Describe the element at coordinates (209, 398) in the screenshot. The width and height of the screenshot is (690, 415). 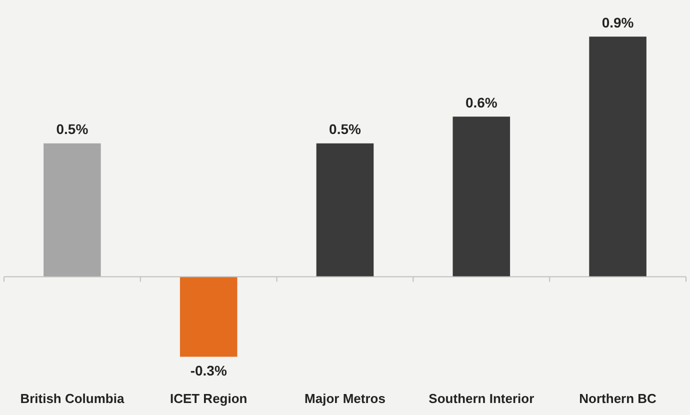
I see `x-tick-label: ICET Region` at that location.